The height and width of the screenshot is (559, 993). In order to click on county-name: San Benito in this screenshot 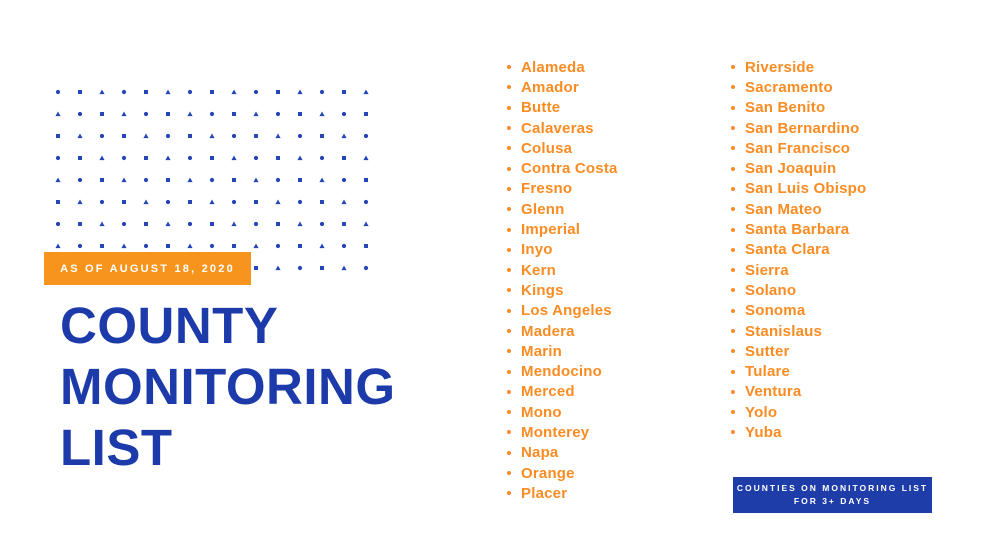, I will do `click(785, 108)`.